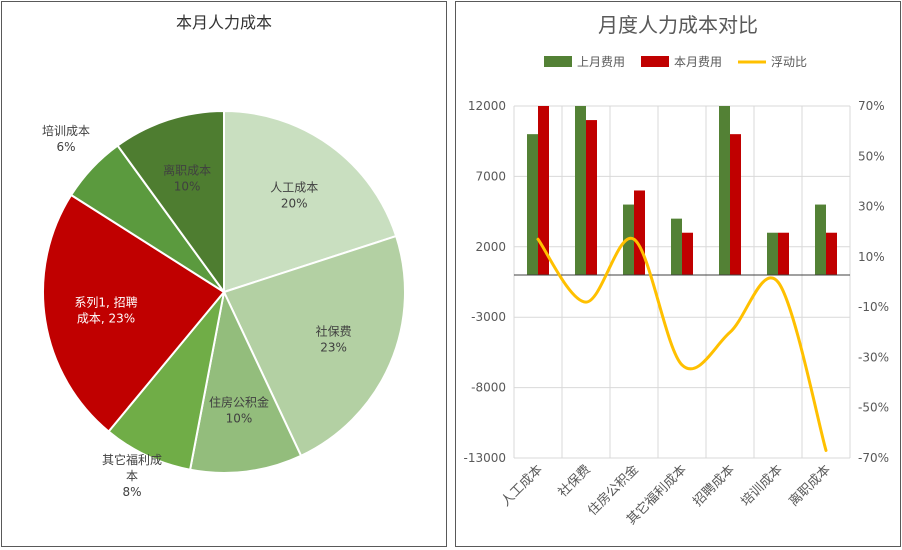 The image size is (902, 550). What do you see at coordinates (678, 25) in the screenshot?
I see `bar-chart-title: 月度人力成本对比` at bounding box center [678, 25].